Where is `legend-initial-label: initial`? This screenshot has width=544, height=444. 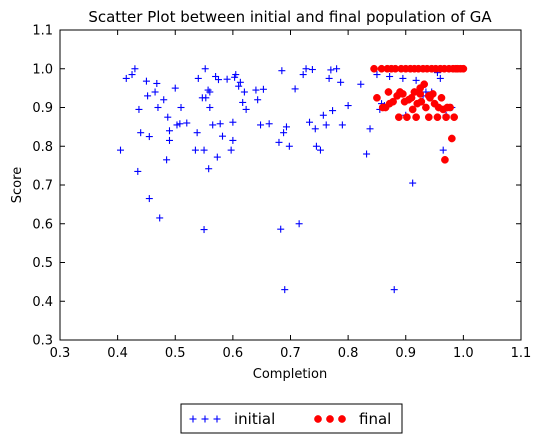
legend-initial-label: initial is located at coordinates (254, 419).